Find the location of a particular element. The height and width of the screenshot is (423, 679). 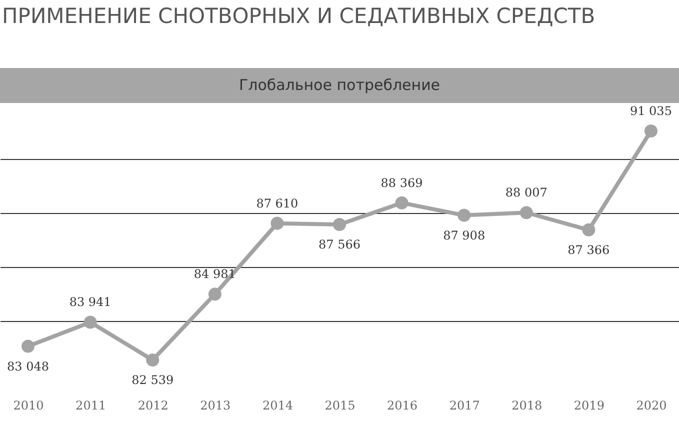

x-tick-label: 2018 is located at coordinates (527, 405).